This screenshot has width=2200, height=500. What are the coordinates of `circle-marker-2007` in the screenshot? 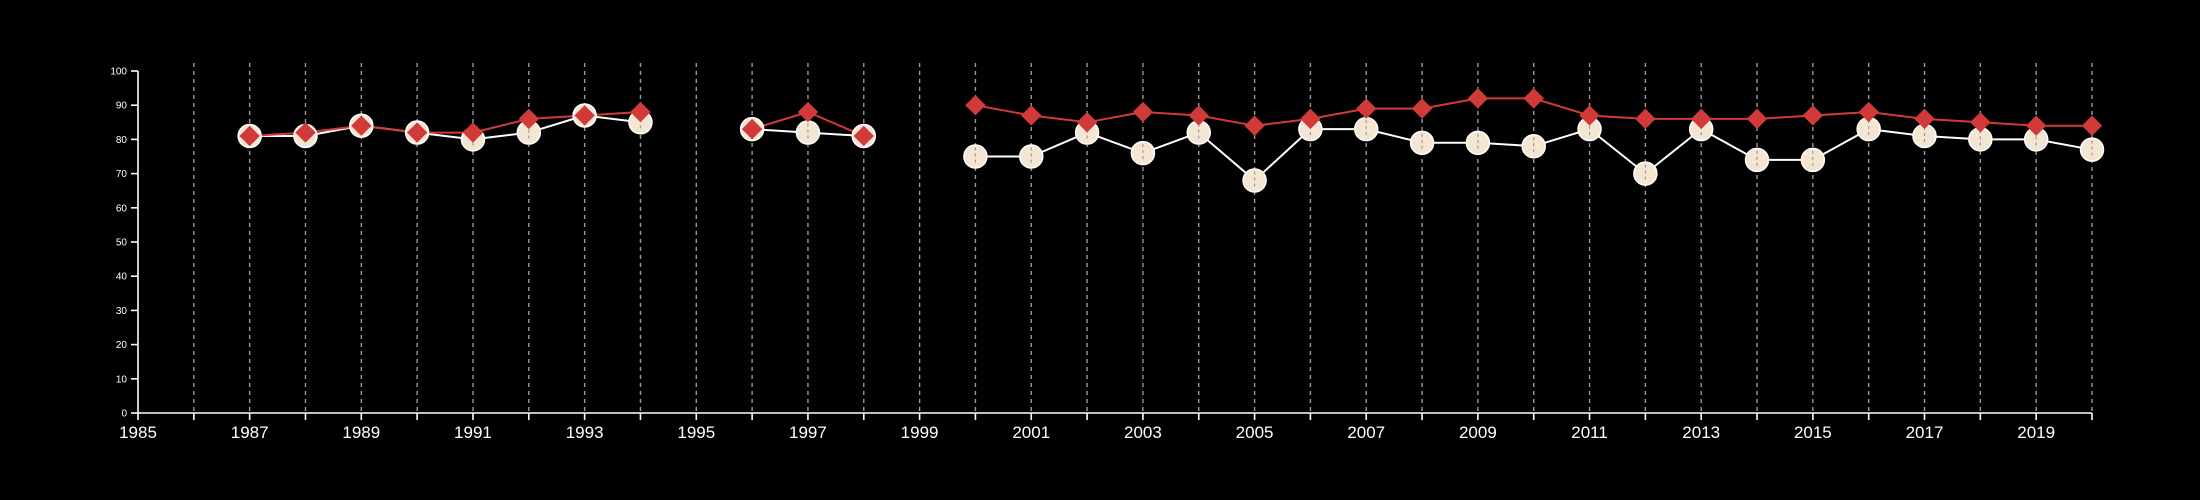 It's located at (1366, 129).